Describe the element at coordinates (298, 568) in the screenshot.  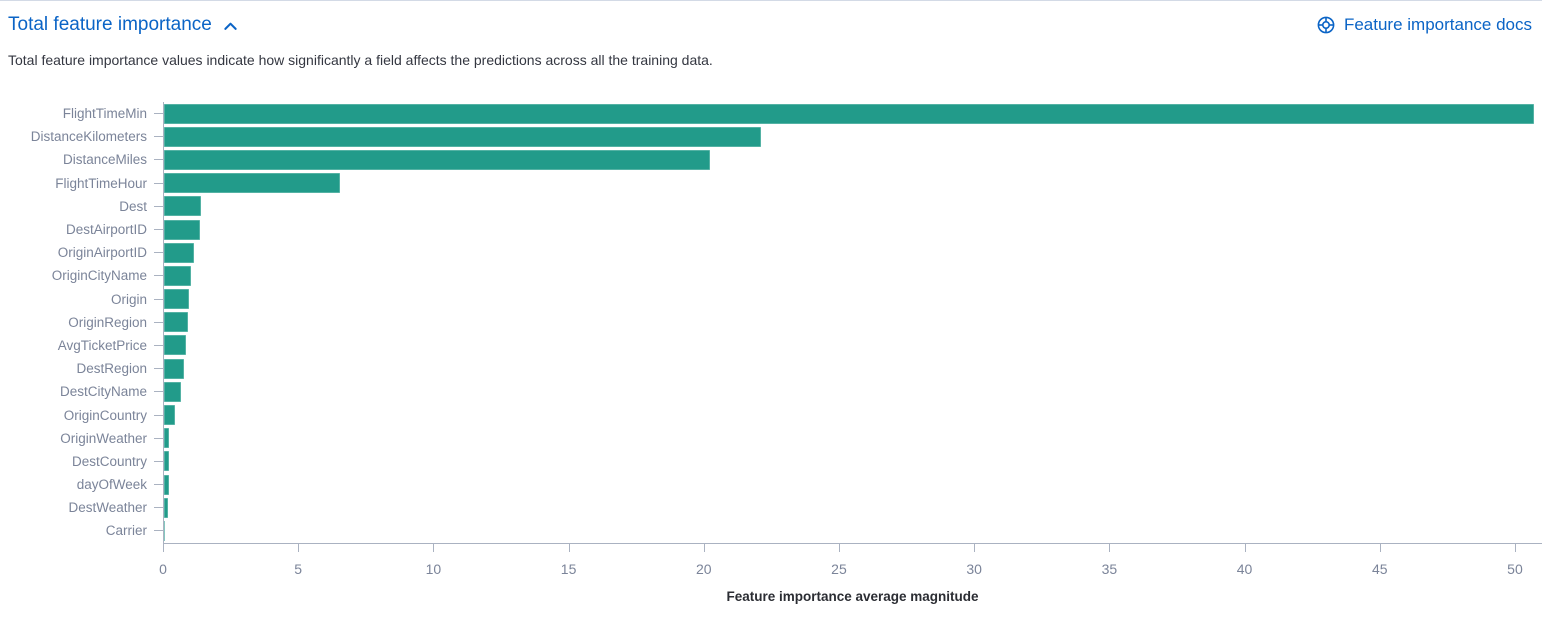
I see `x-axis-tick-label: 5` at that location.